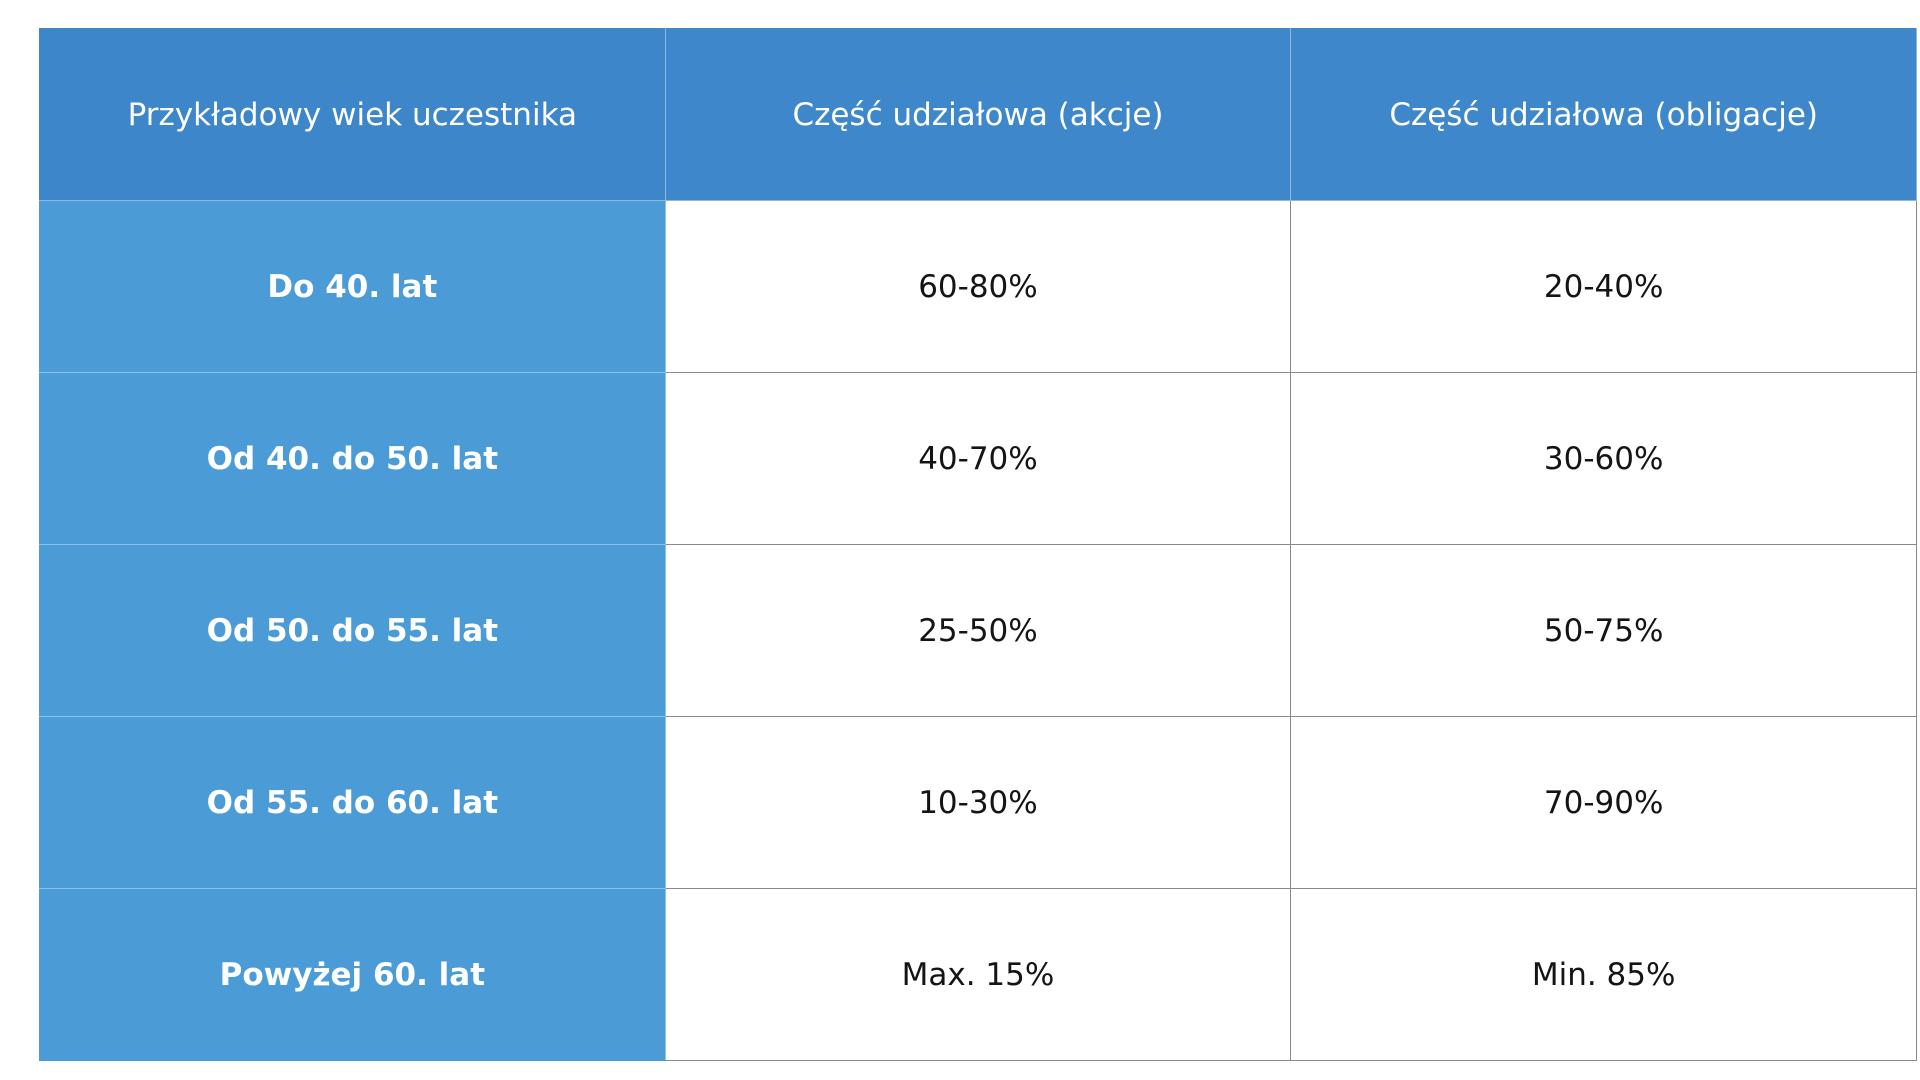 Image resolution: width=1920 pixels, height=1080 pixels. Describe the element at coordinates (1603, 114) in the screenshot. I see `header-bonds: Część udziałowa (obligacje)` at that location.